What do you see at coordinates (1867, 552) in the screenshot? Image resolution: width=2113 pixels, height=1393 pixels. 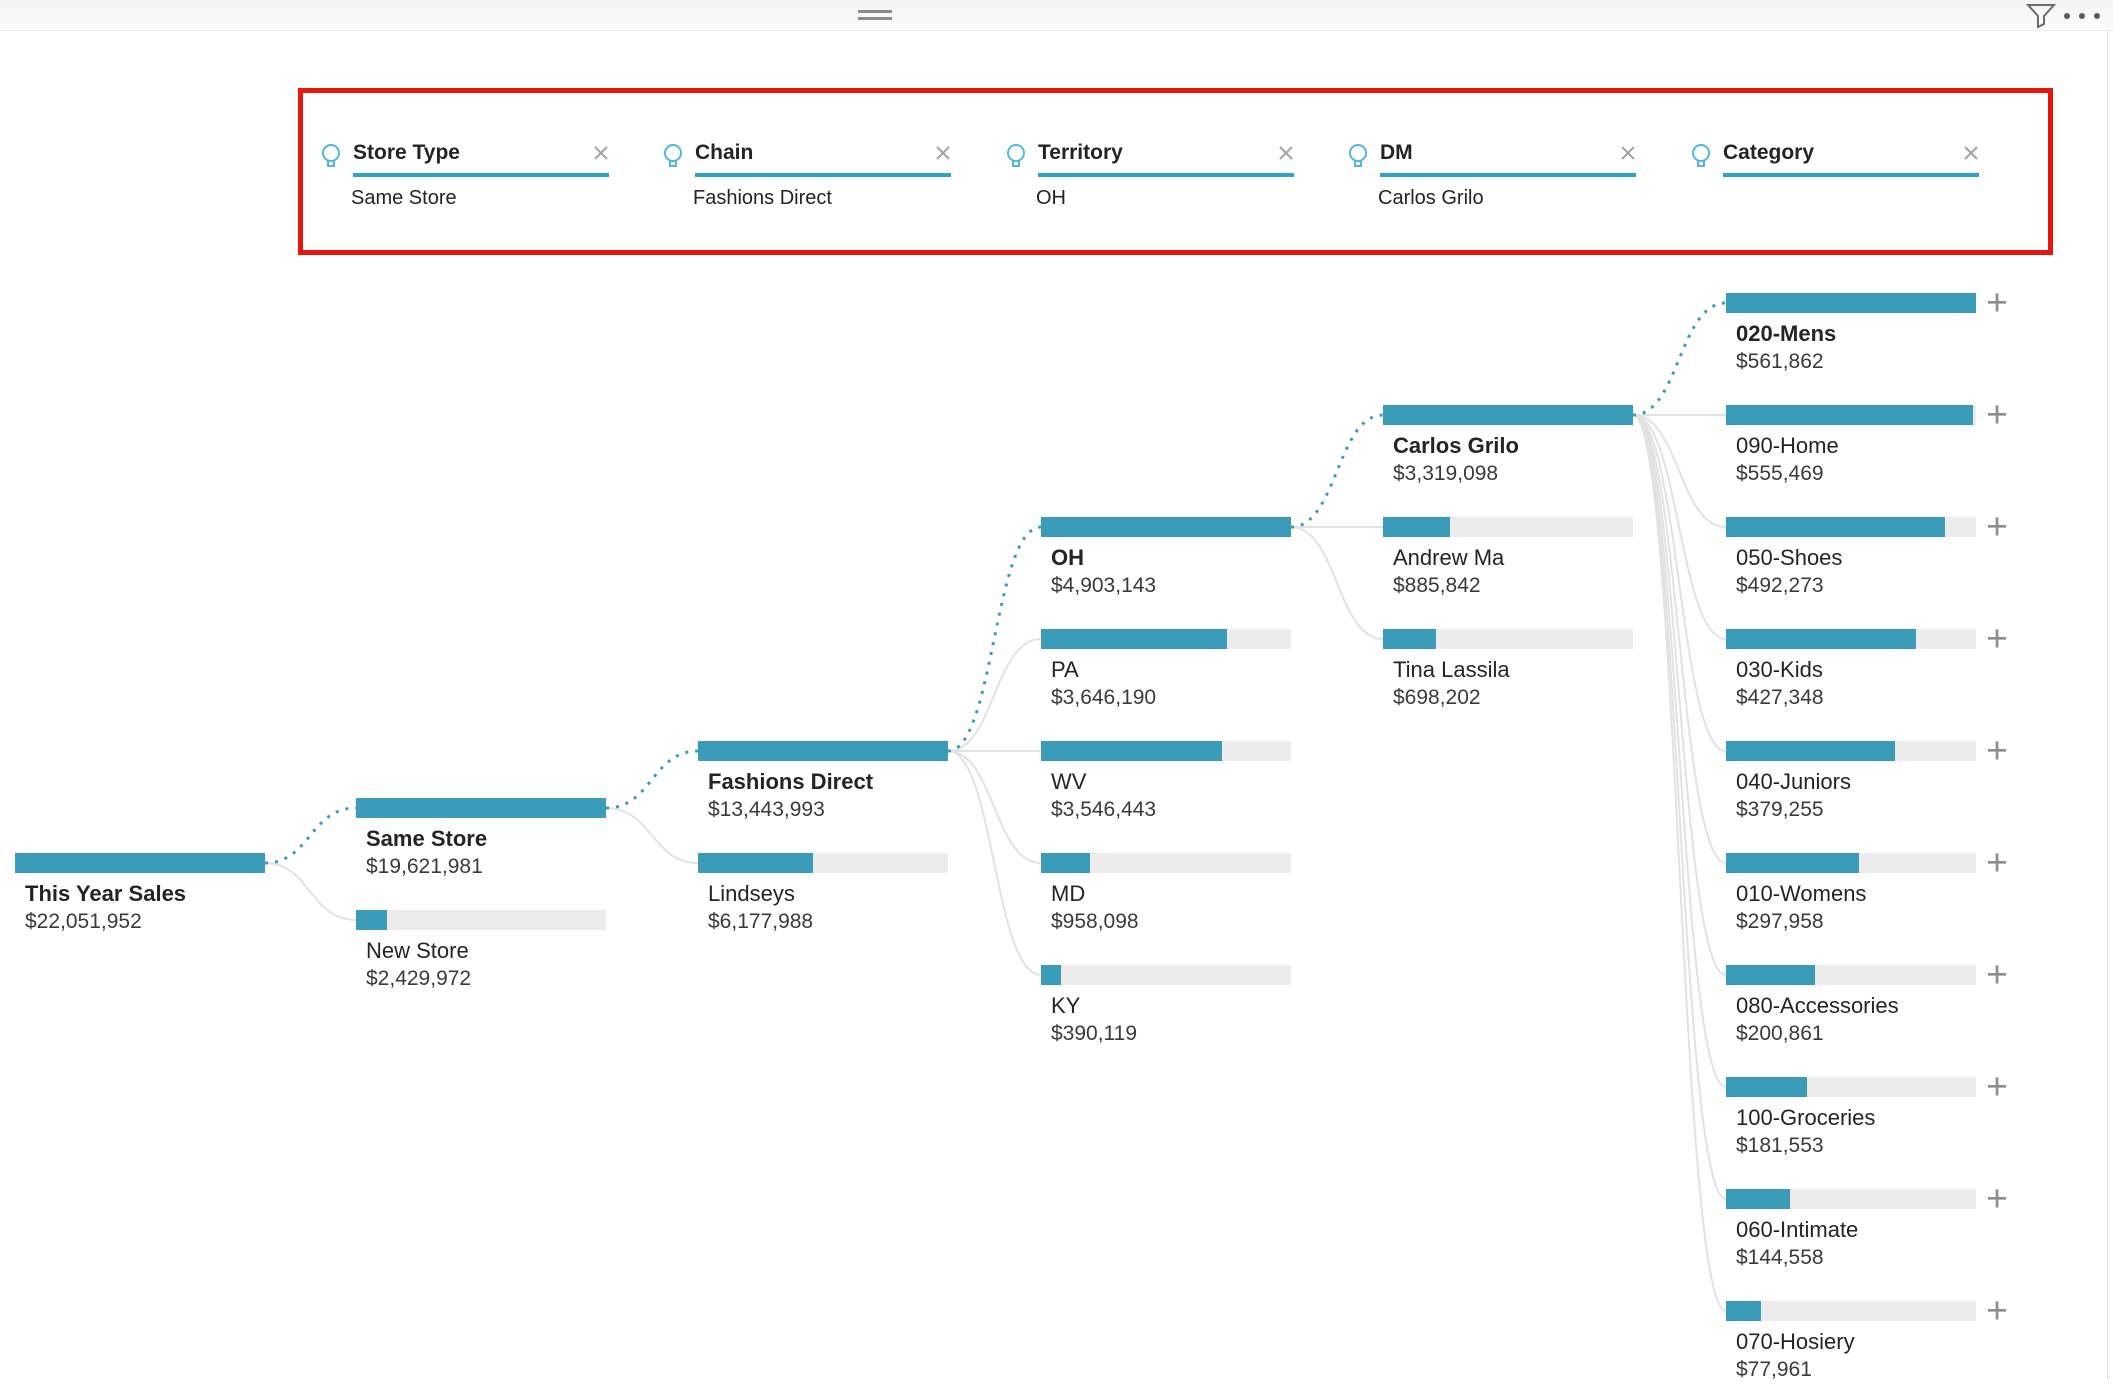 I see `tree-node-050-shoes: + 050-Shoes $492,273` at bounding box center [1867, 552].